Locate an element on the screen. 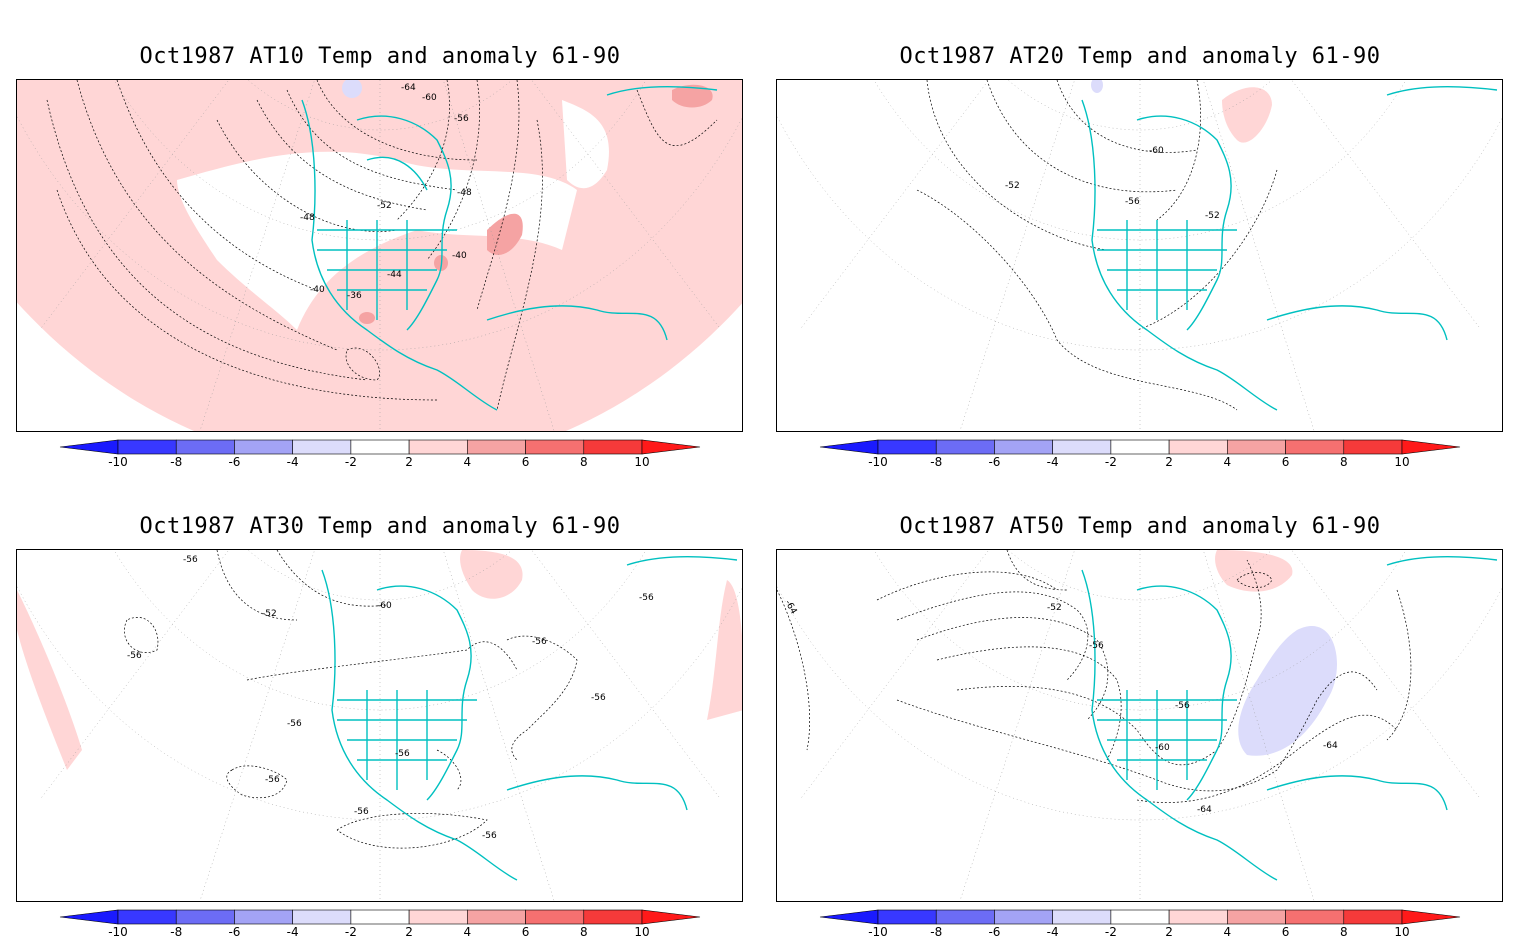 Image resolution: width=1520 pixels, height=940 pixels. colorbar-tick-label: 6 is located at coordinates (525, 932).